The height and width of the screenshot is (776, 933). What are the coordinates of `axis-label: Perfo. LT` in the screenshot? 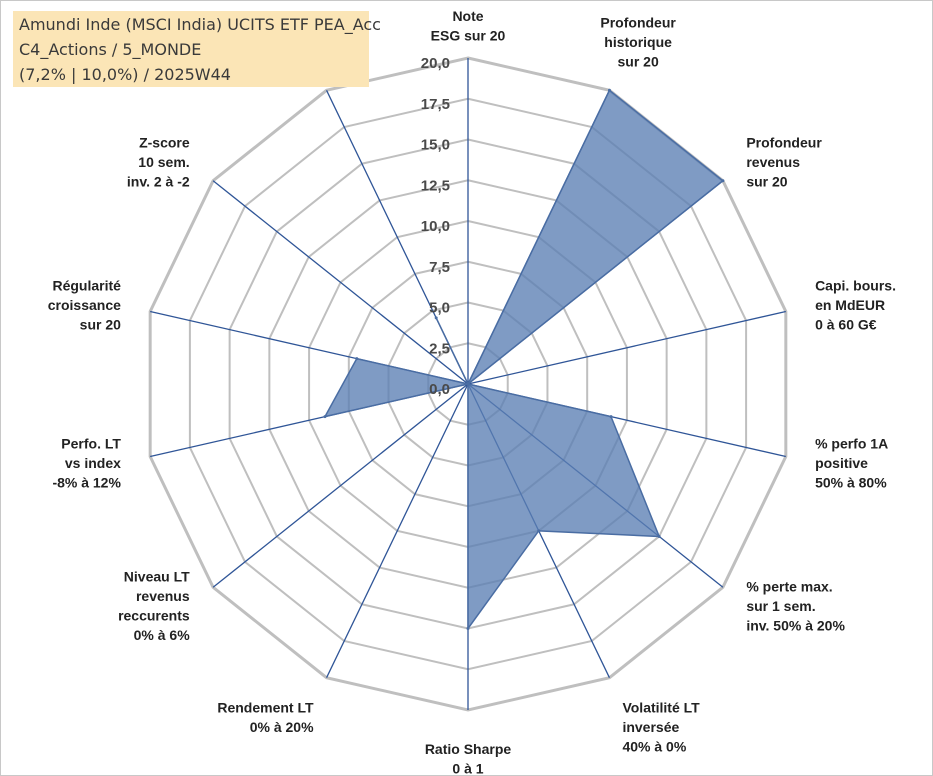 It's located at (91, 444).